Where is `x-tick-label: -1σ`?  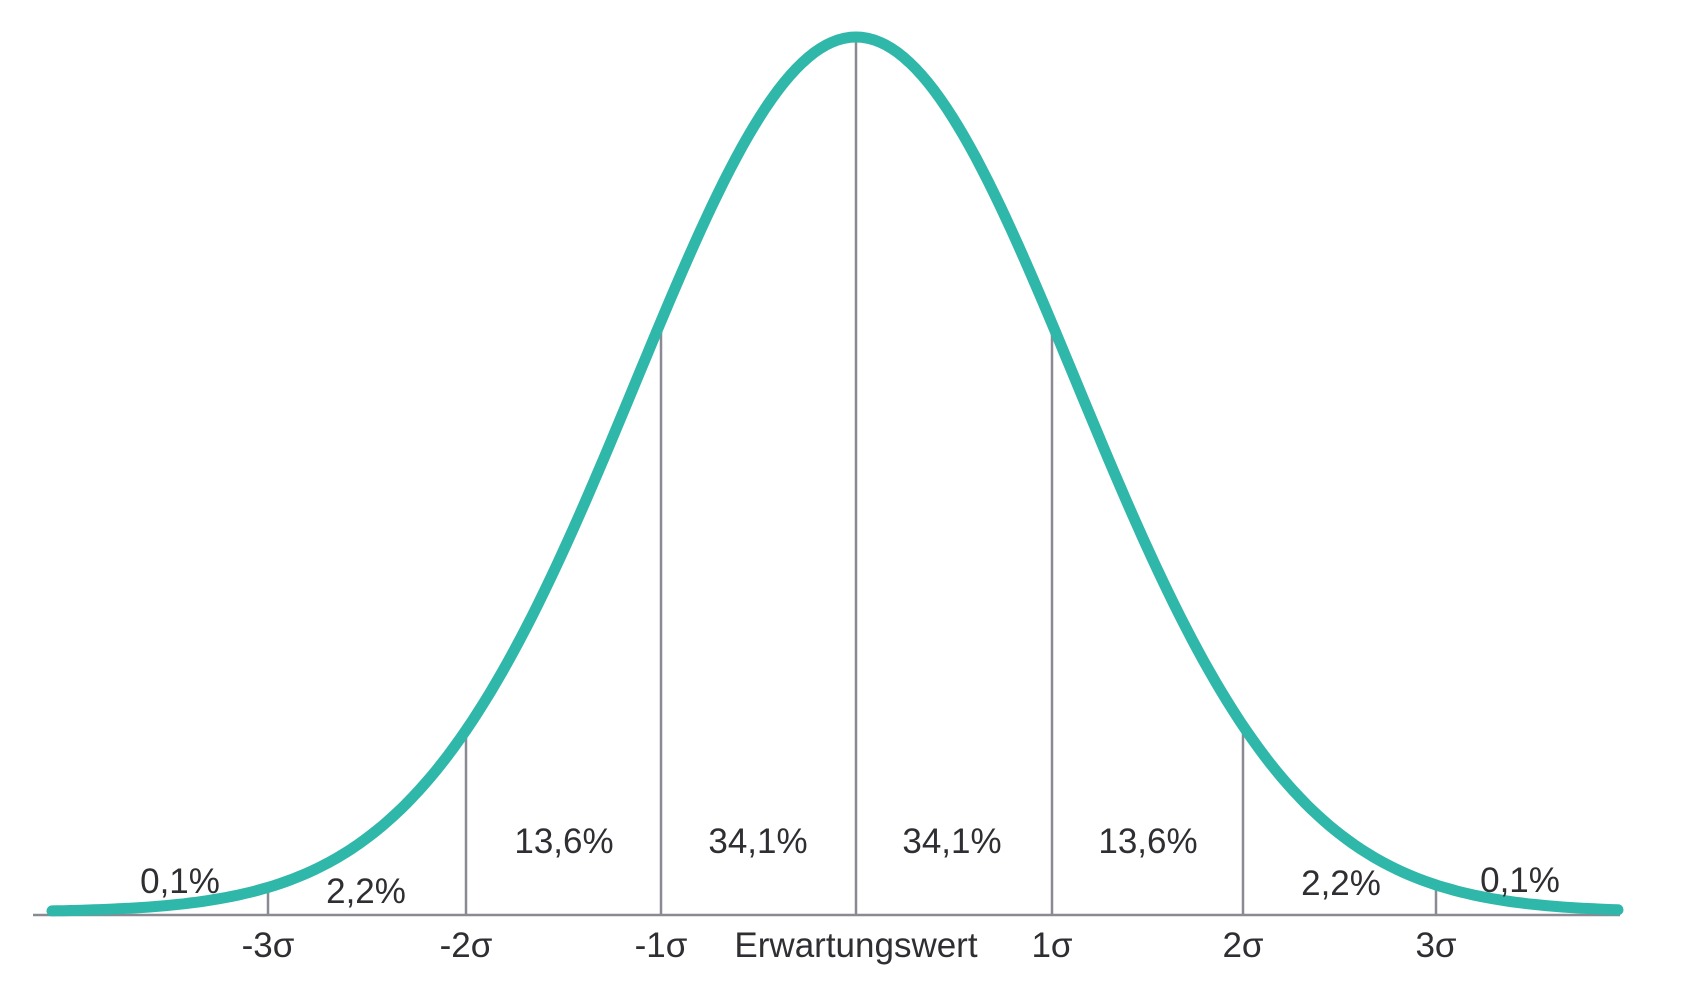 x-tick-label: -1σ is located at coordinates (661, 945).